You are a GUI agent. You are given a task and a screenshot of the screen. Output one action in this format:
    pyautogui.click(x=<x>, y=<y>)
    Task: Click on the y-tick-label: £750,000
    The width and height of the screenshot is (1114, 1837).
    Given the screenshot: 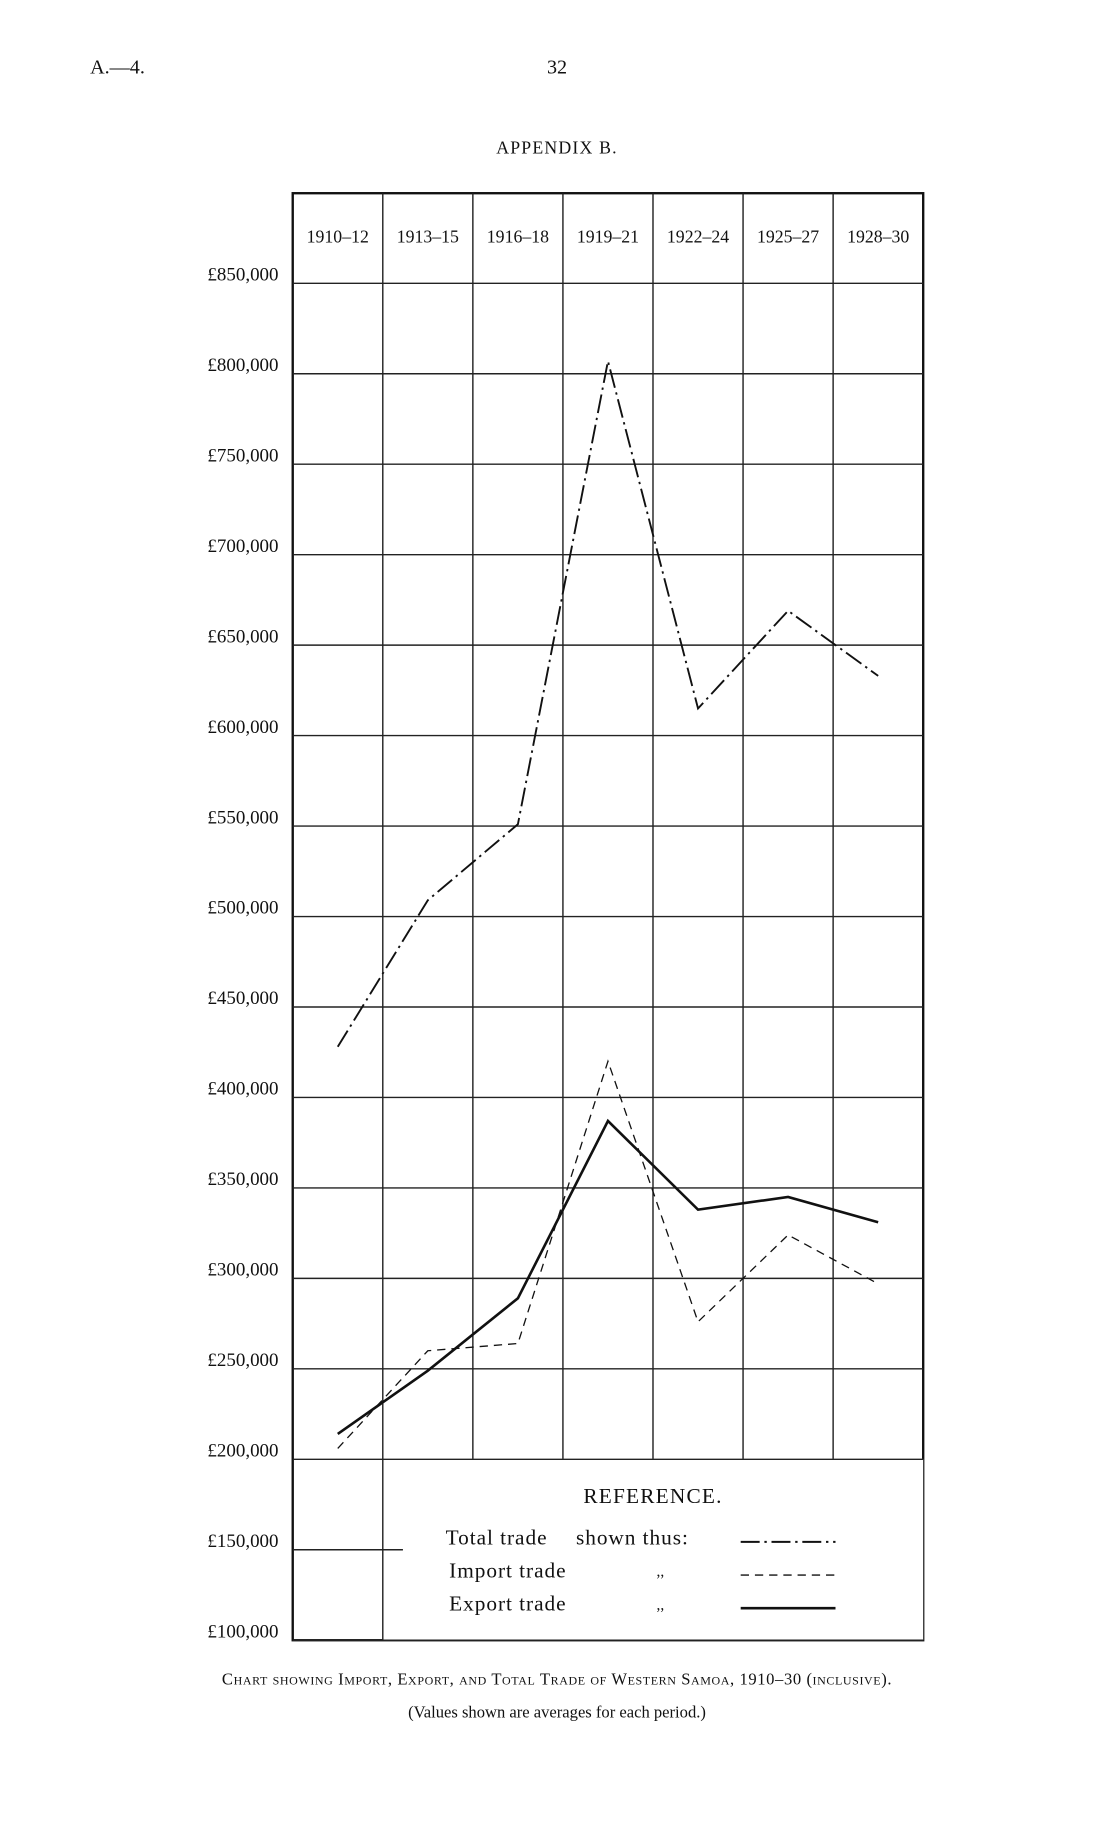 What is the action you would take?
    pyautogui.click(x=242, y=455)
    